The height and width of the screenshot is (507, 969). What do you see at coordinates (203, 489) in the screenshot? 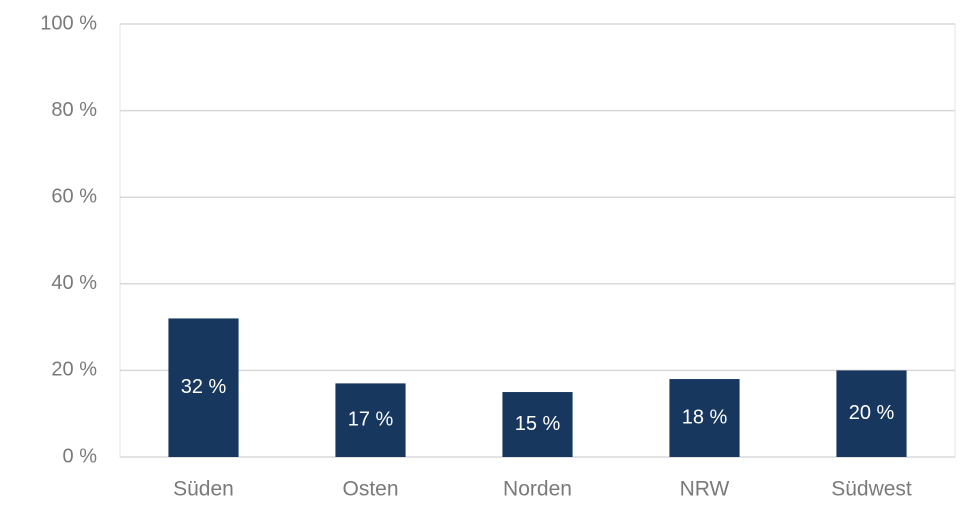
I see `x-tick-label: Süden` at bounding box center [203, 489].